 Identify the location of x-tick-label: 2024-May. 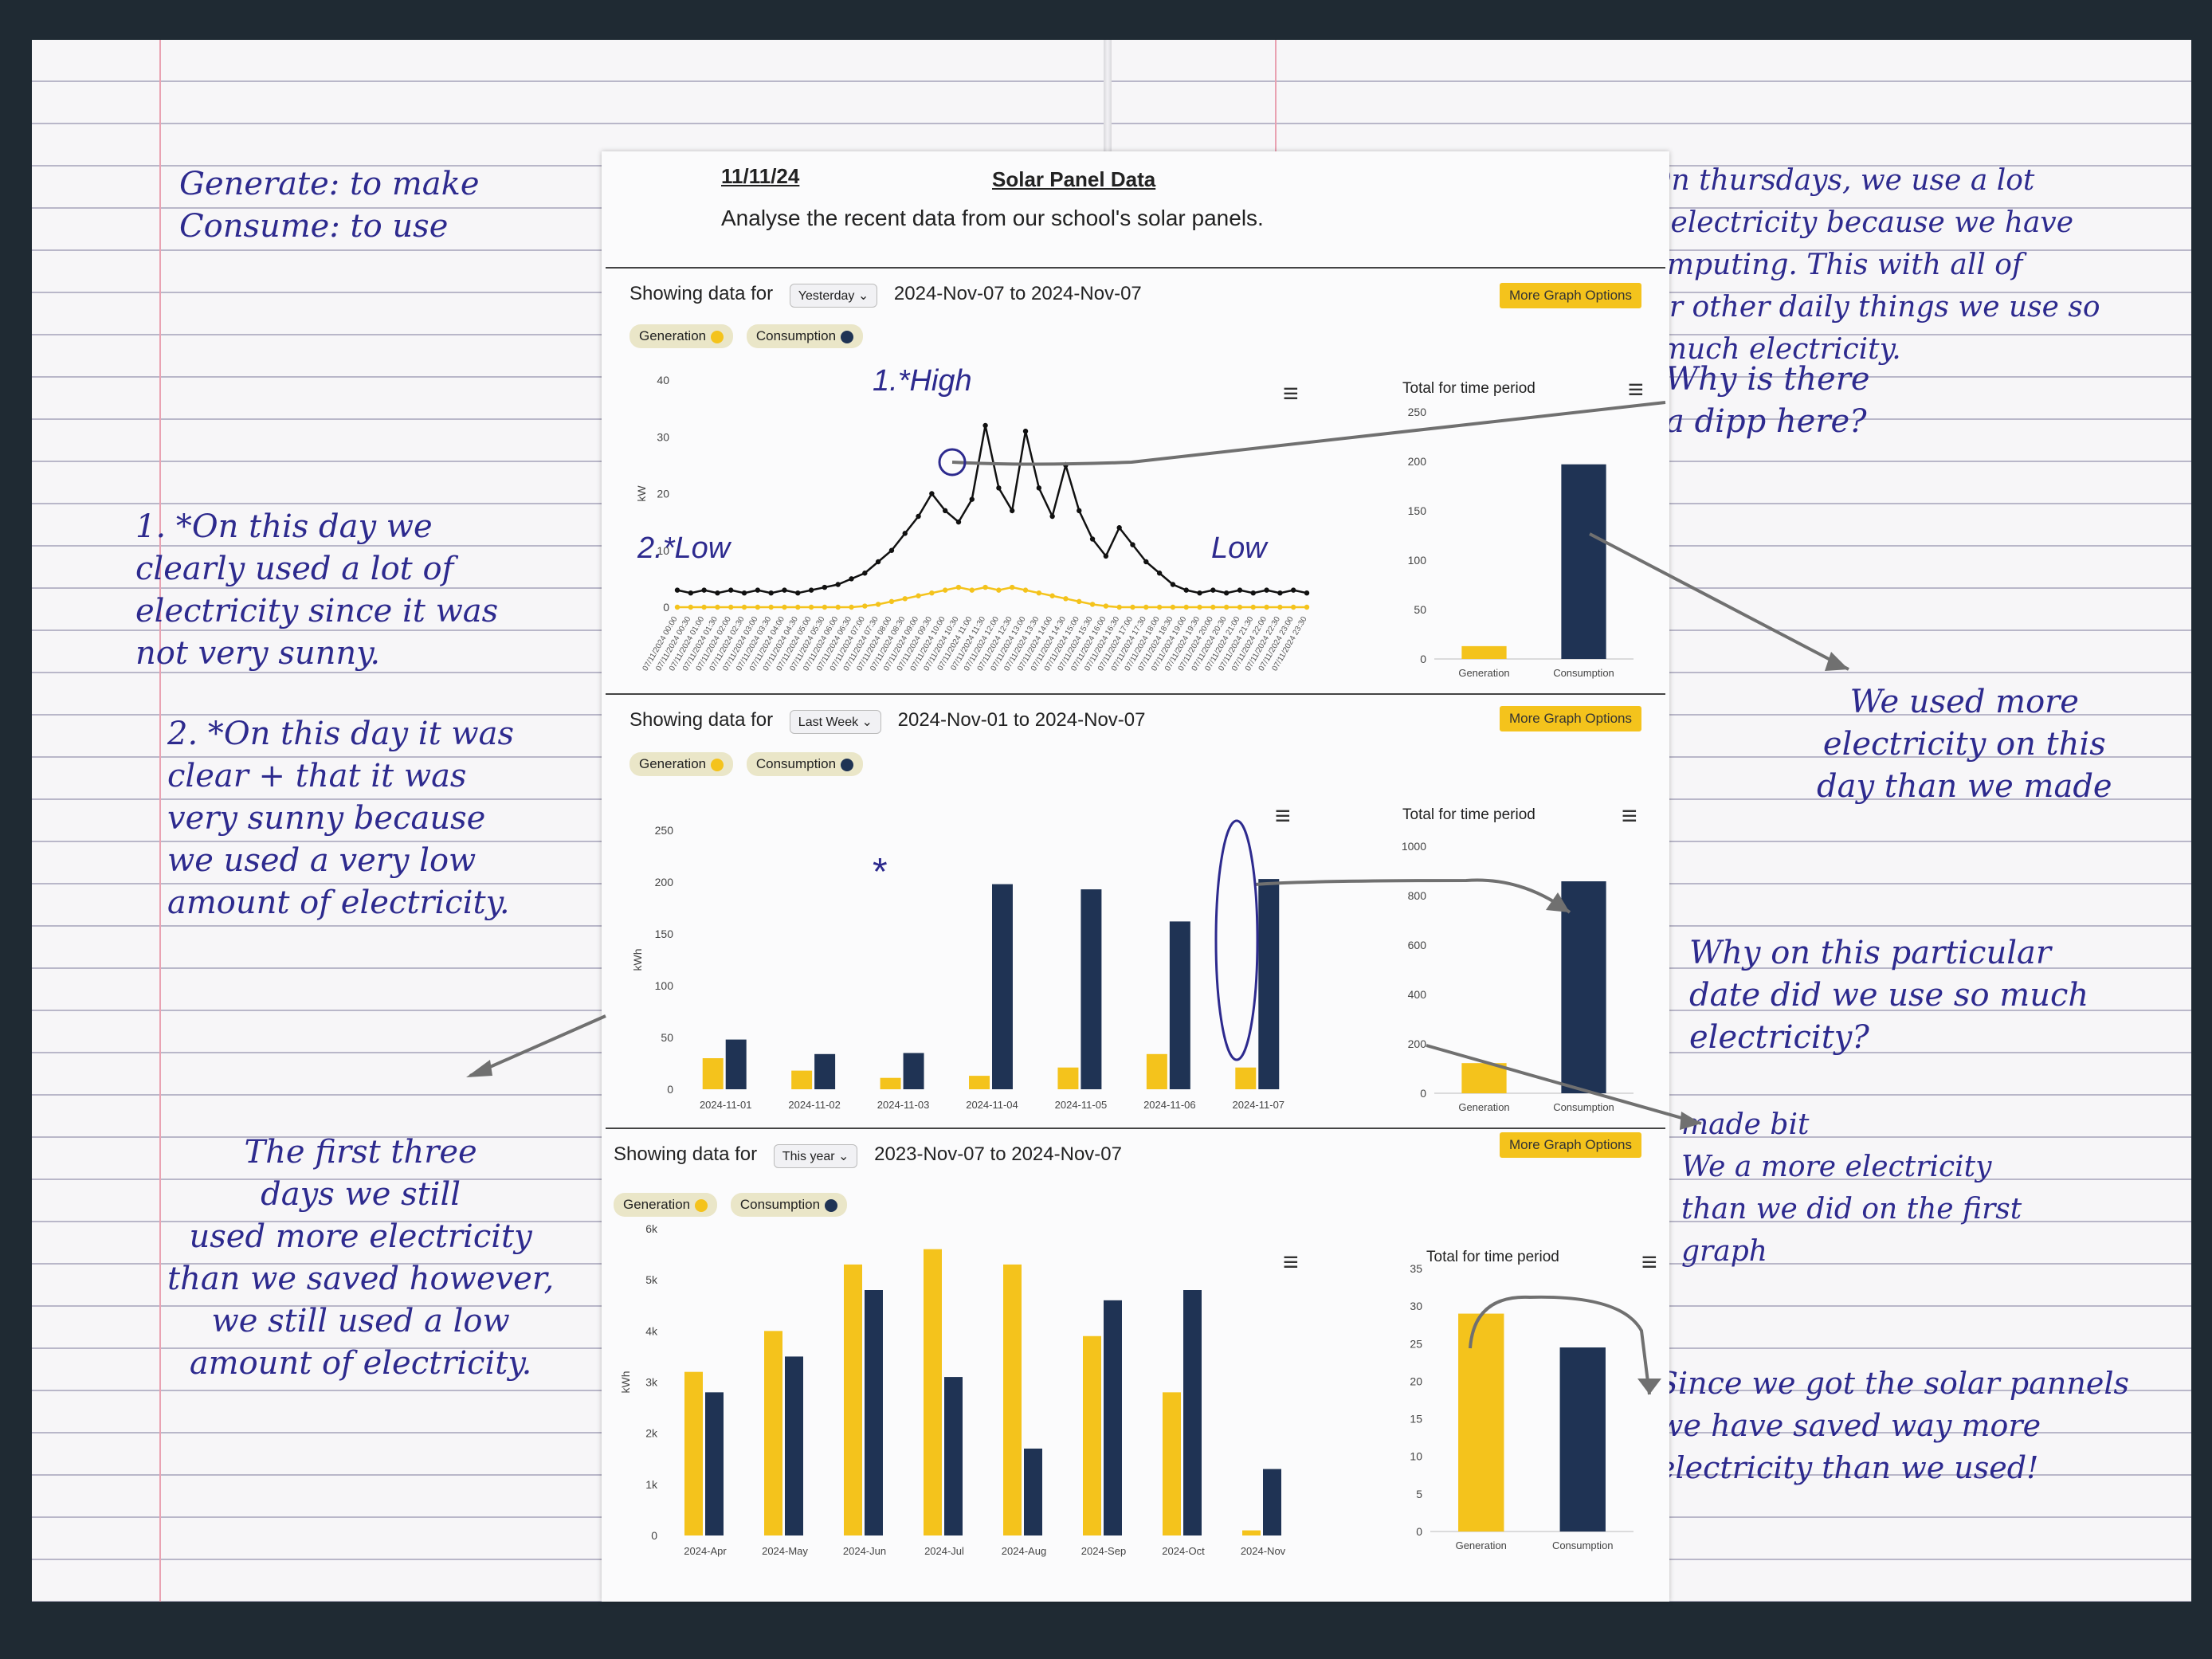
(785, 1551).